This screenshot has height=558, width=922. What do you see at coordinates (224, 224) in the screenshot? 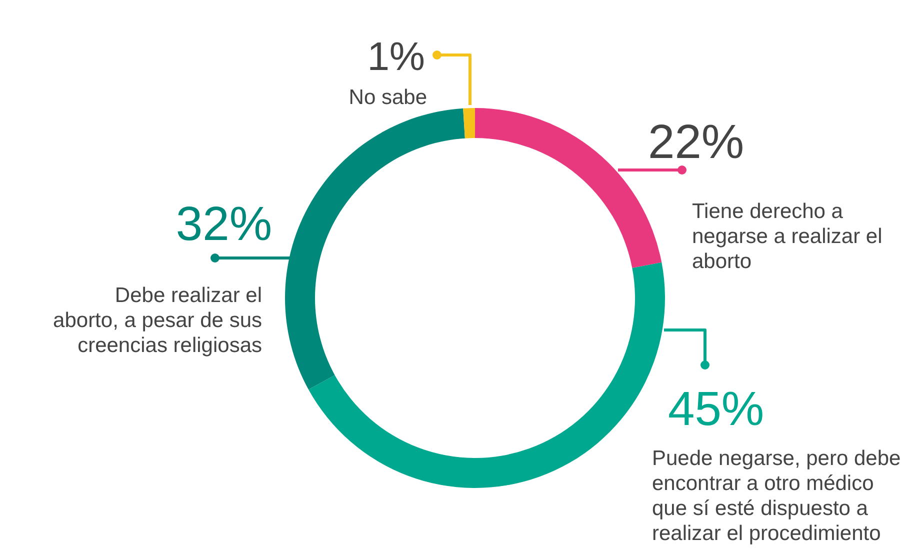
I see `data-label: 32%` at bounding box center [224, 224].